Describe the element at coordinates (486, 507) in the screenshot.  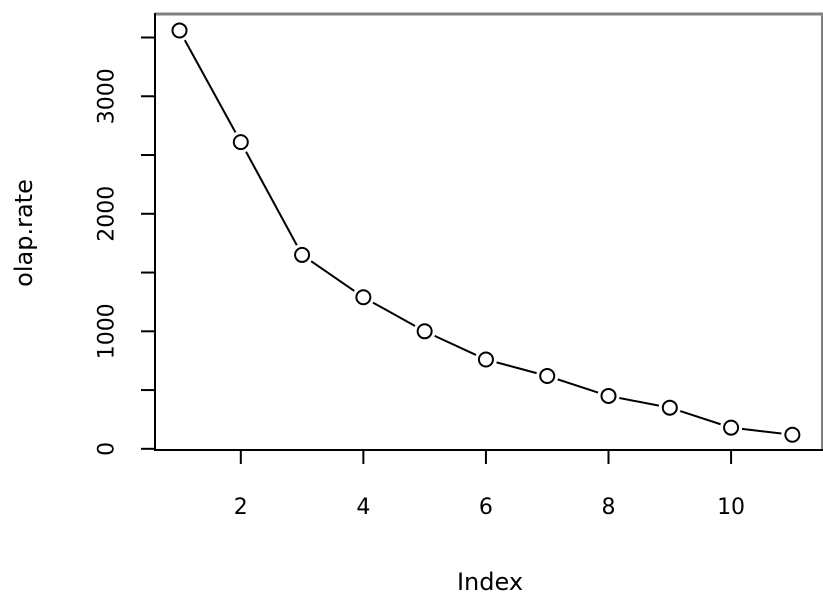
I see `x-tick-label: 6` at that location.